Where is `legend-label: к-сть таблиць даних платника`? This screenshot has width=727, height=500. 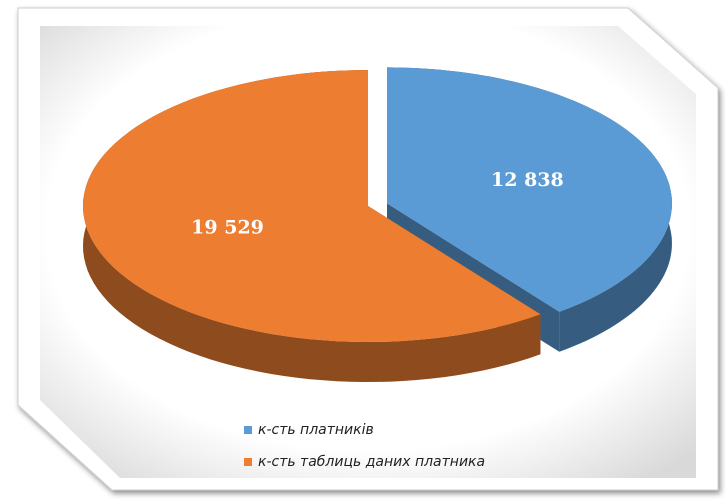 legend-label: к-сть таблиць даних платника is located at coordinates (371, 462).